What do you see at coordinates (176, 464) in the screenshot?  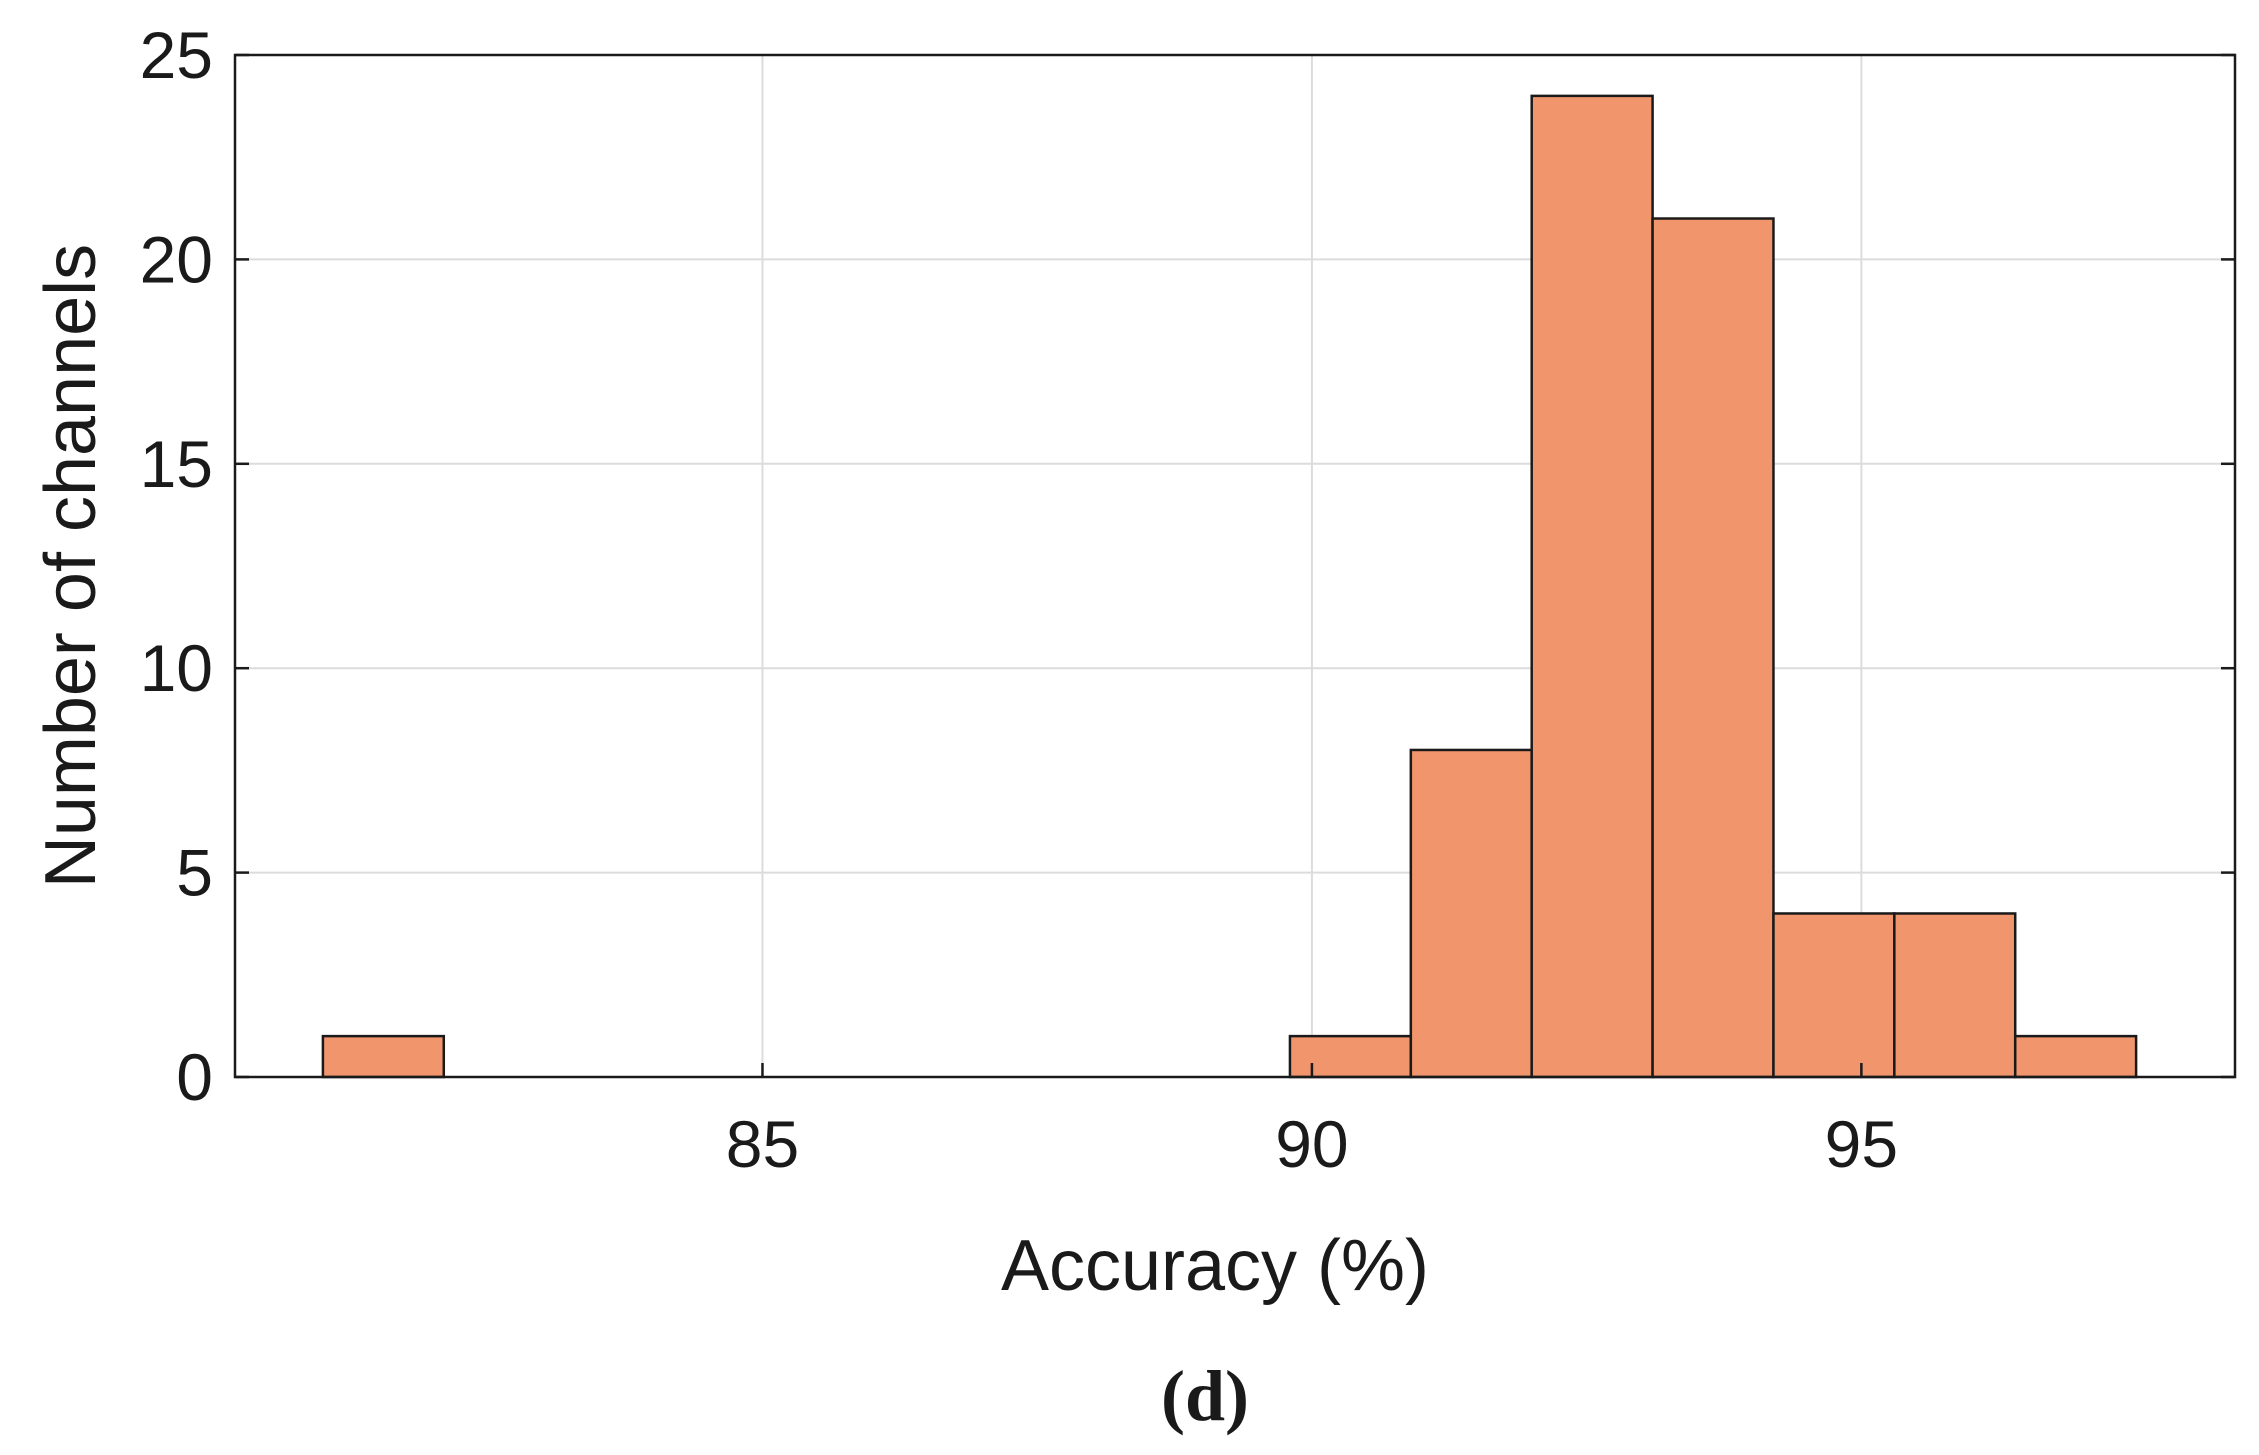 I see `y-tick-label: 15` at bounding box center [176, 464].